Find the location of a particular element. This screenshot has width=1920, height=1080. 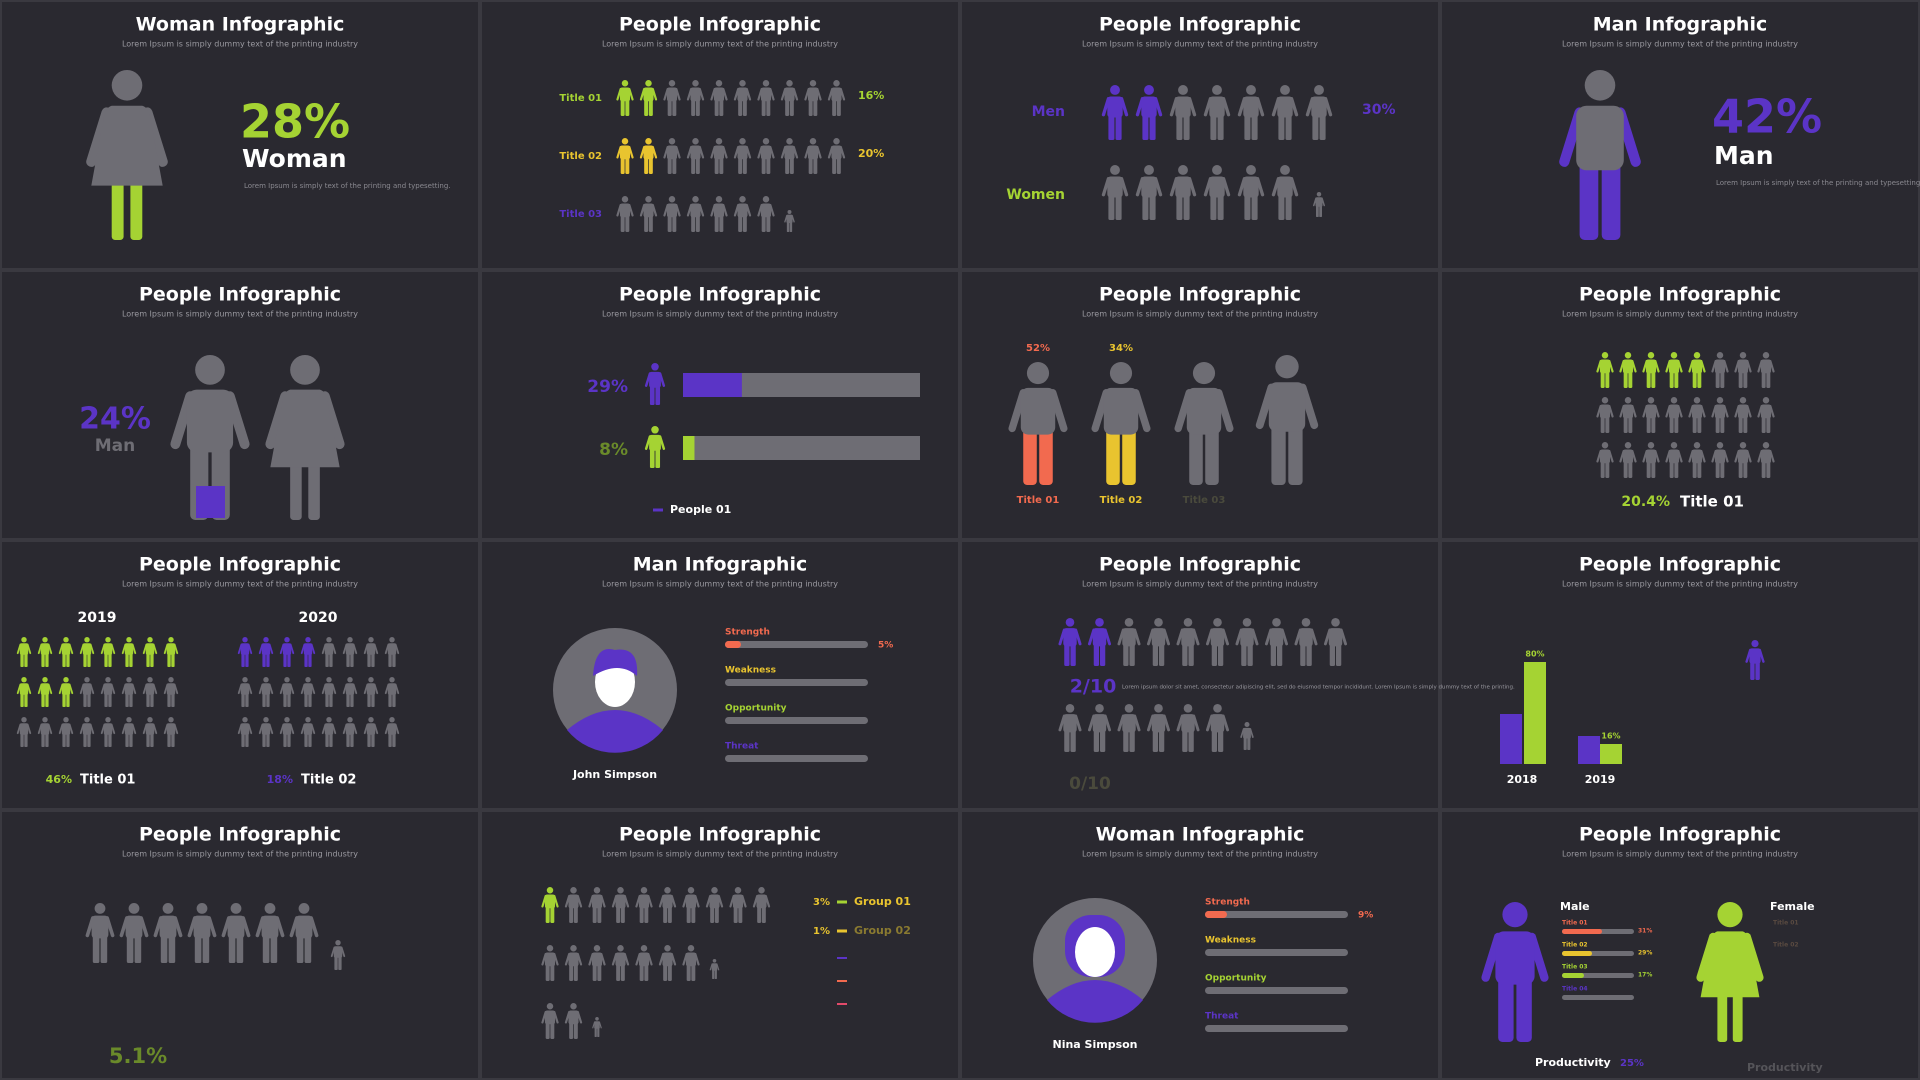

label: Productivity is located at coordinates (1573, 1062).